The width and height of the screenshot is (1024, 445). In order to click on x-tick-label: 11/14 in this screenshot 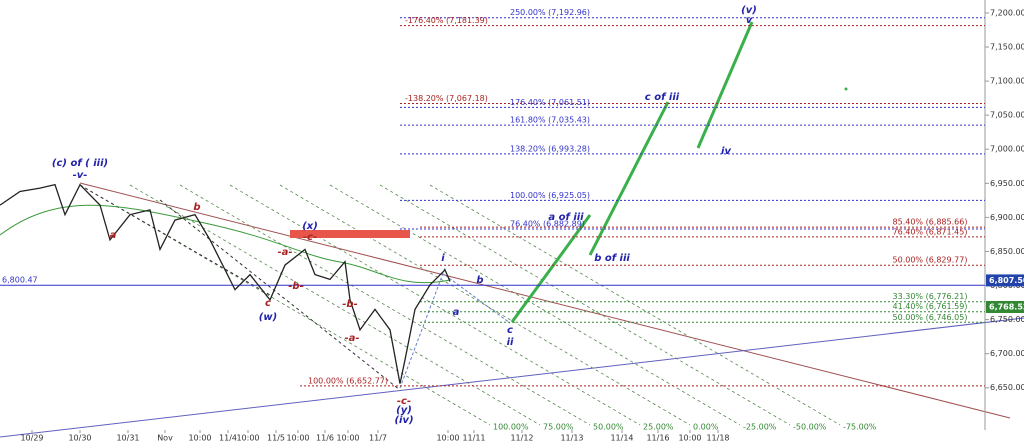, I will do `click(621, 438)`.